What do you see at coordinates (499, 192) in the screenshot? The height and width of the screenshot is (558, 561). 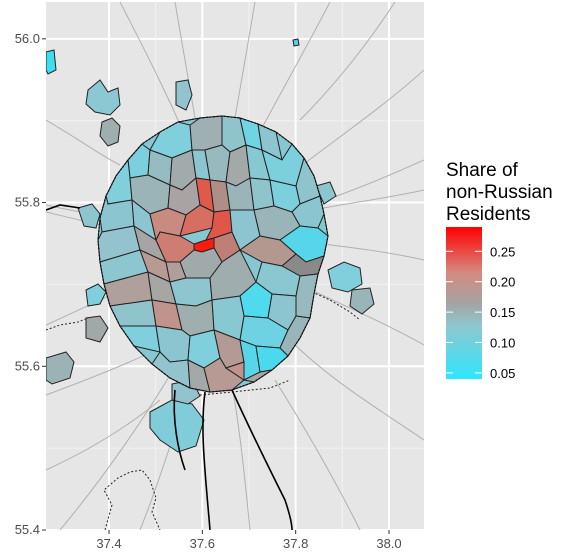 I see `legend-title-line-2: non-Russian` at bounding box center [499, 192].